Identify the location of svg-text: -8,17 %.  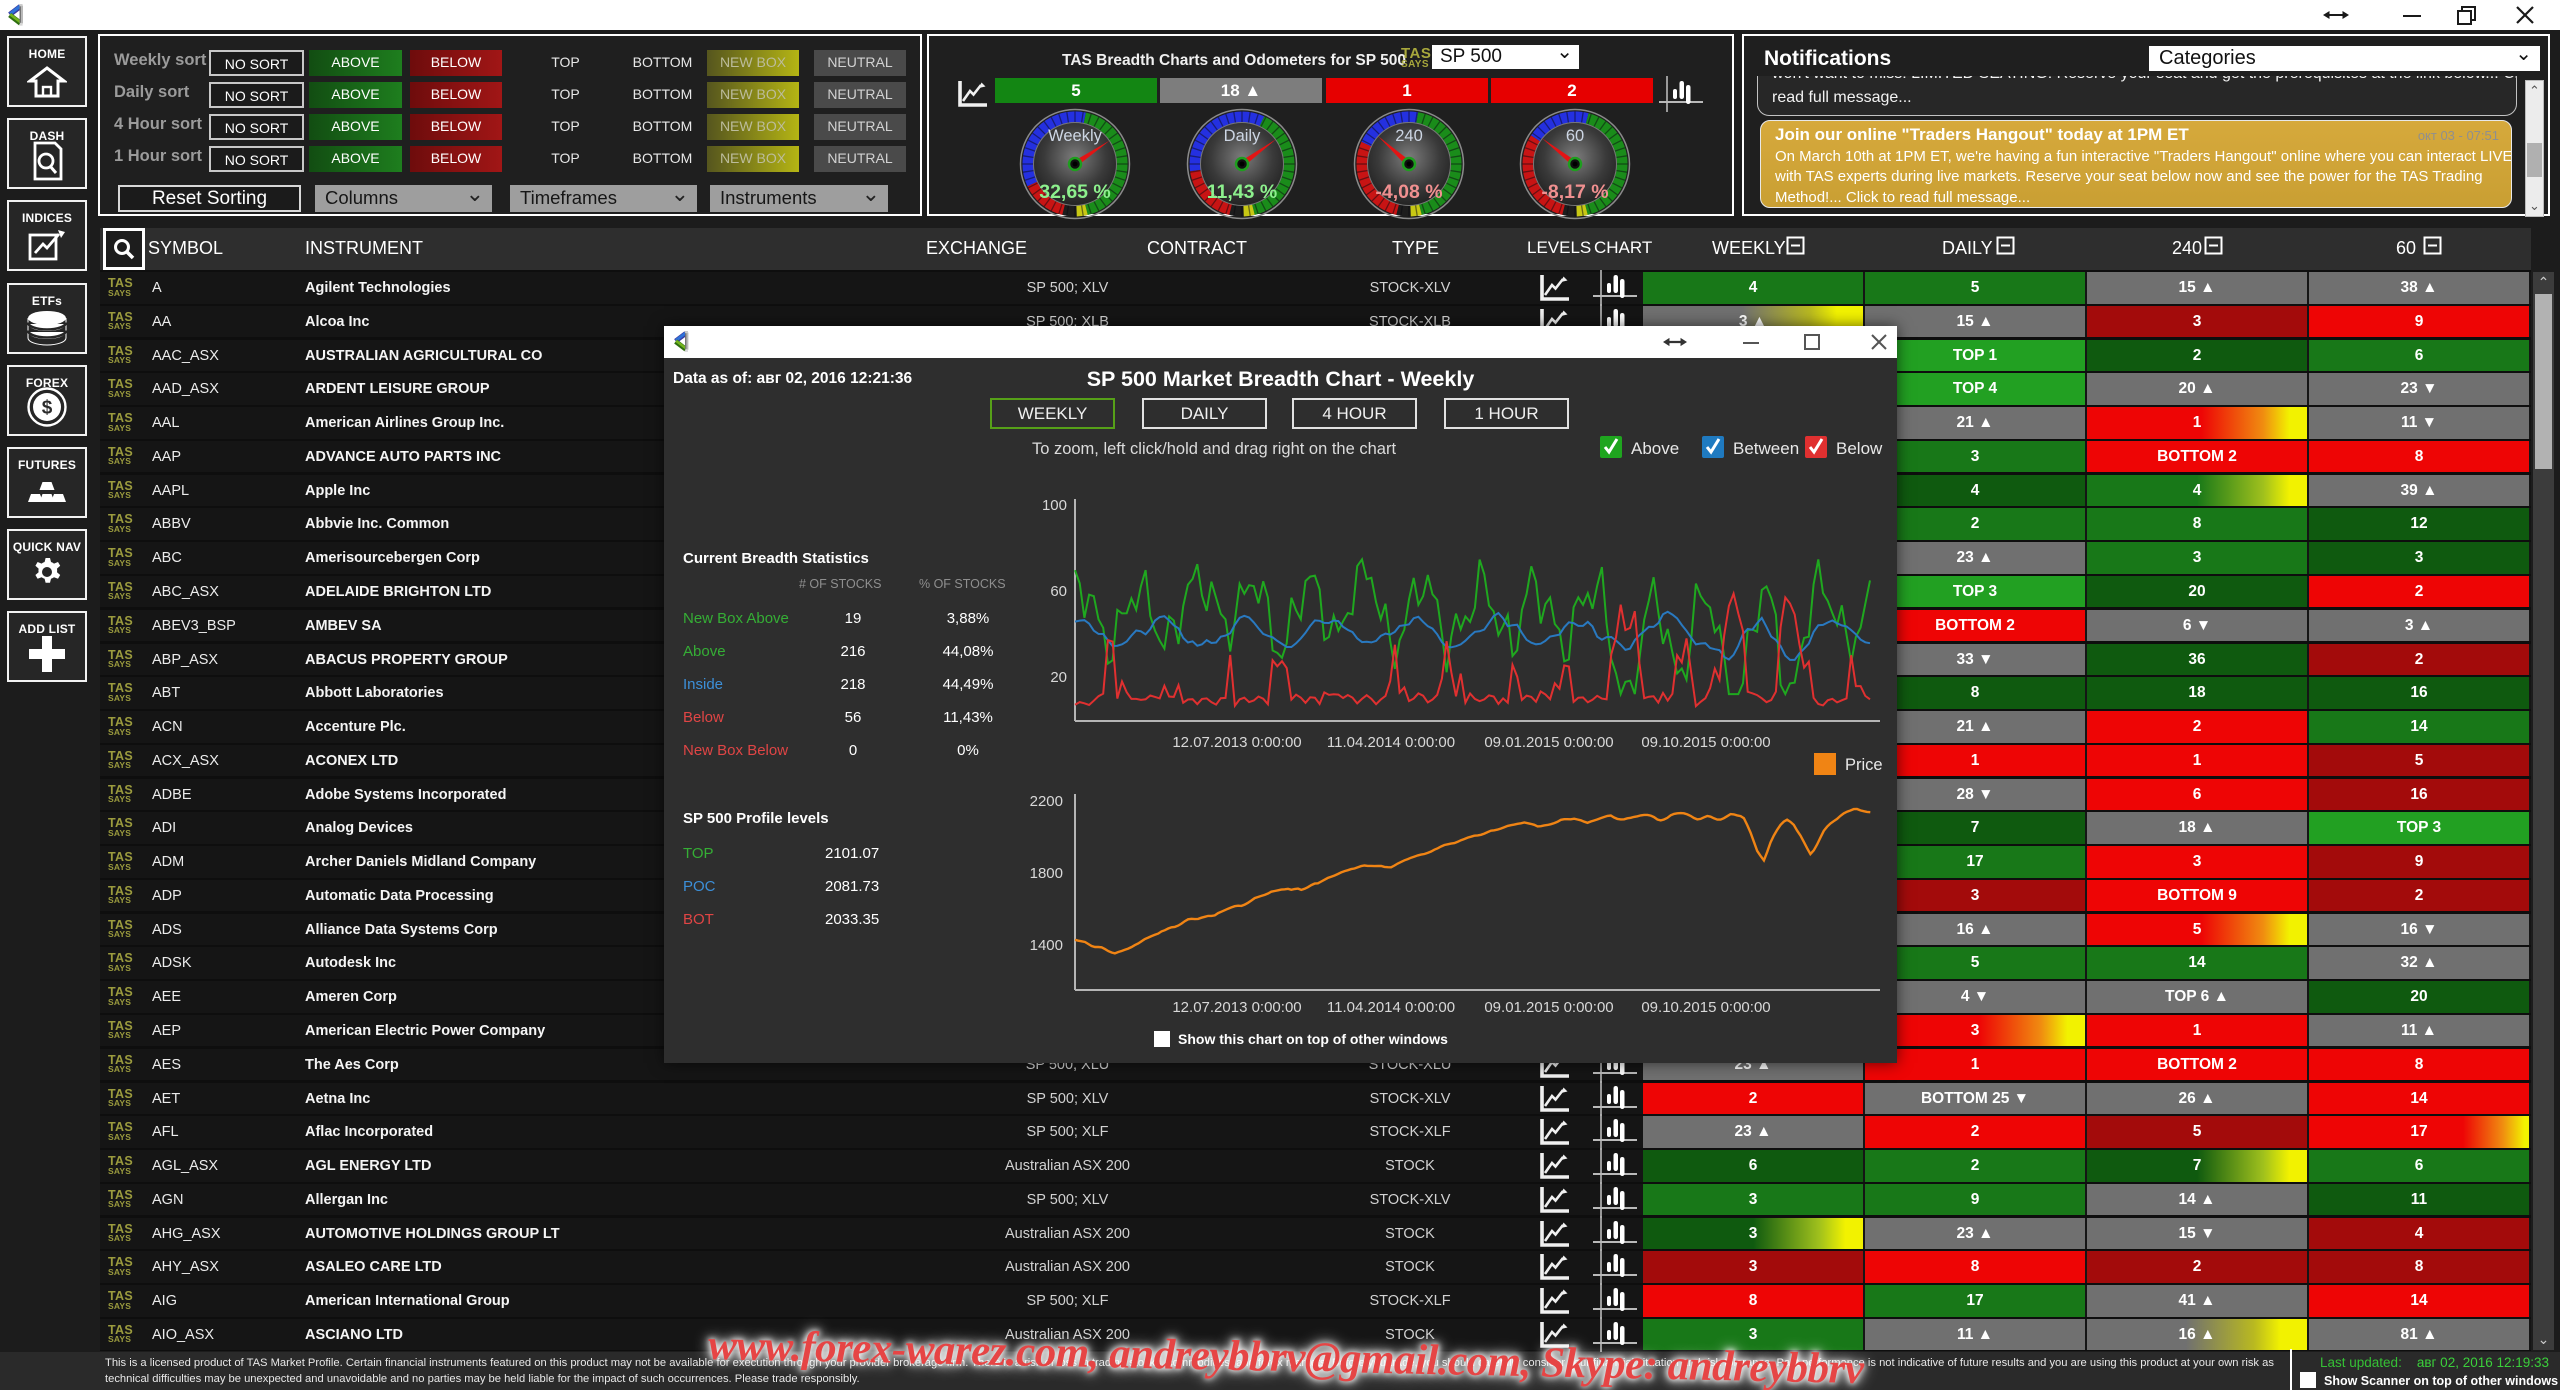
(1574, 192).